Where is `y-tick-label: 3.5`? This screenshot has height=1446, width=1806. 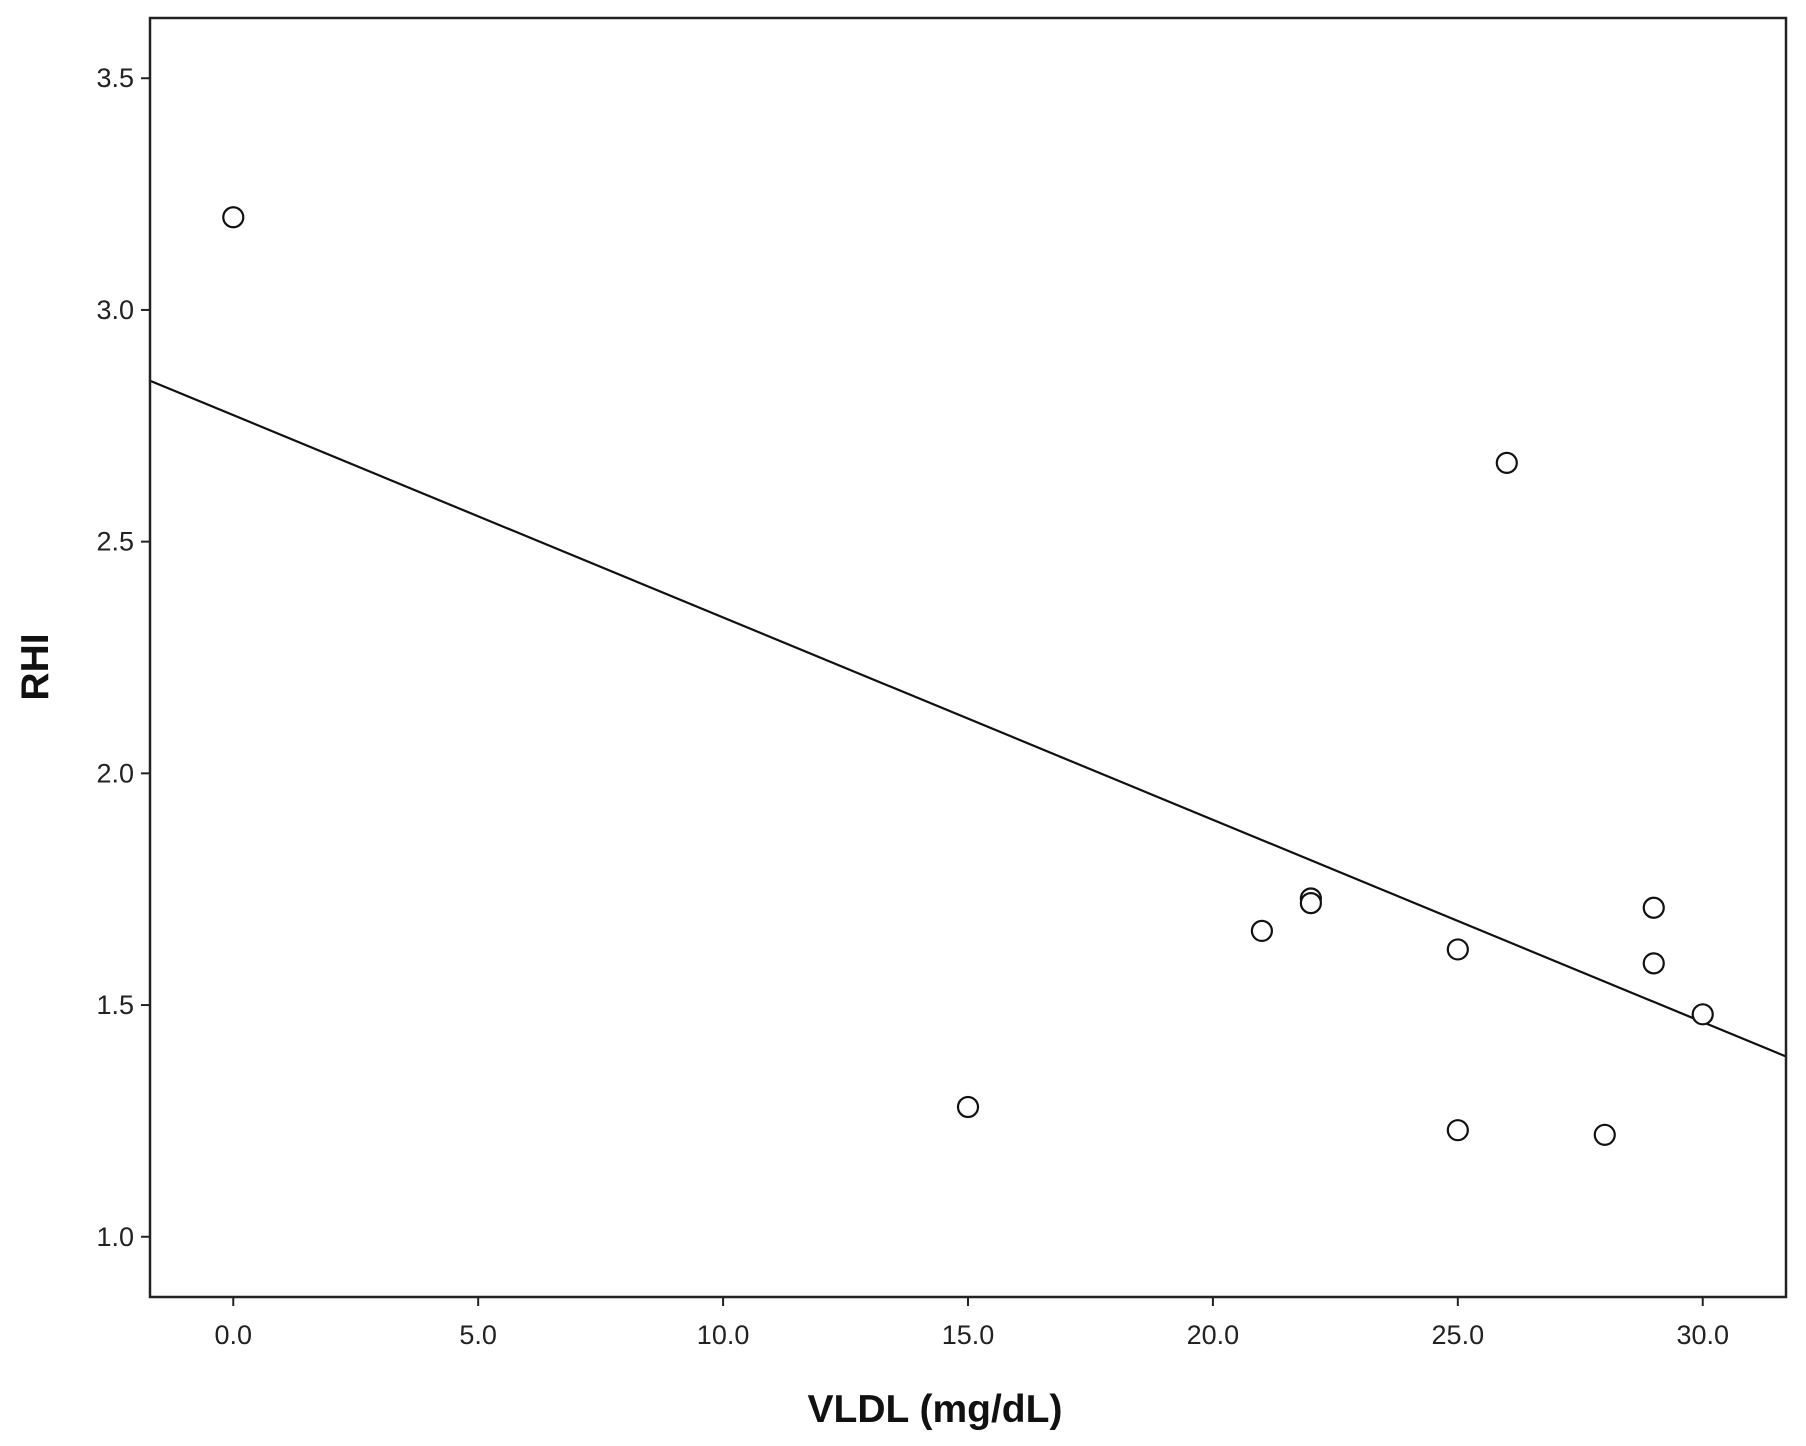 y-tick-label: 3.5 is located at coordinates (115, 78).